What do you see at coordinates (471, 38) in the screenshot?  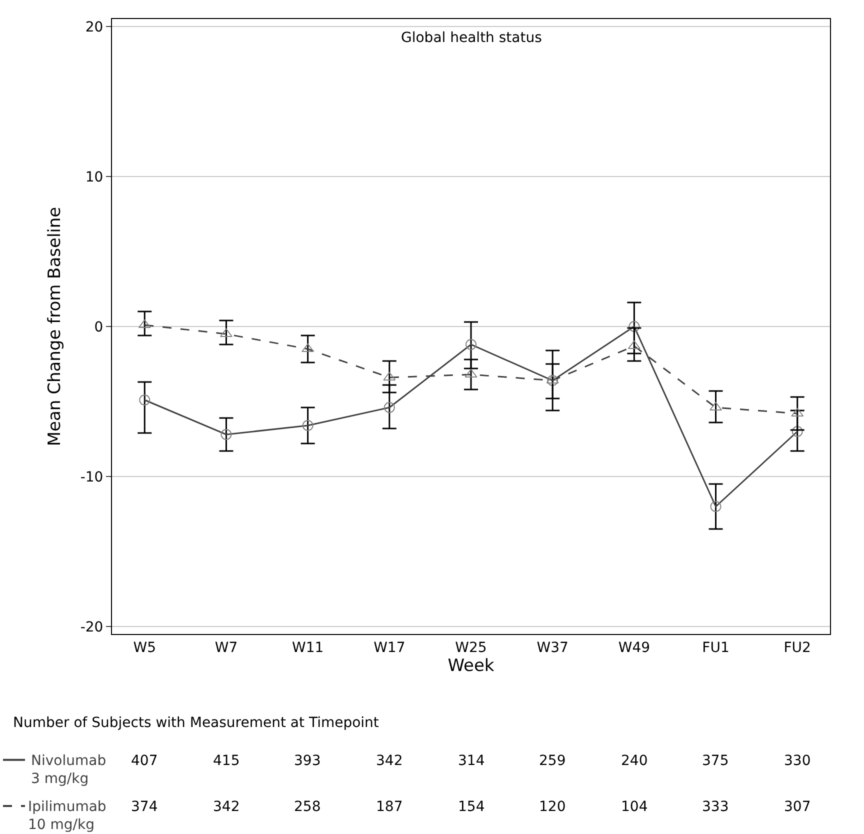 I see `text: Global health status` at bounding box center [471, 38].